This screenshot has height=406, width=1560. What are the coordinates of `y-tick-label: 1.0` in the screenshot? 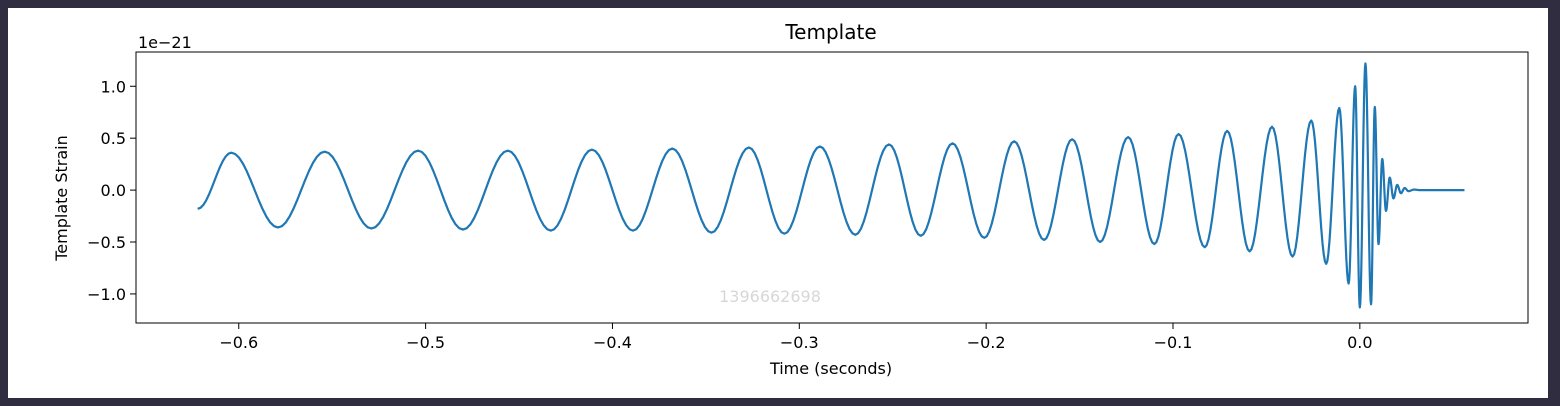 It's located at (113, 86).